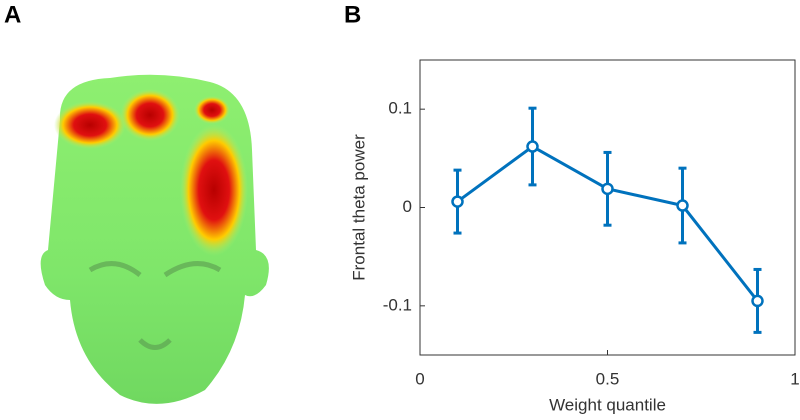 This screenshot has width=800, height=420. Describe the element at coordinates (397, 304) in the screenshot. I see `y-tick-label: -0.1` at that location.